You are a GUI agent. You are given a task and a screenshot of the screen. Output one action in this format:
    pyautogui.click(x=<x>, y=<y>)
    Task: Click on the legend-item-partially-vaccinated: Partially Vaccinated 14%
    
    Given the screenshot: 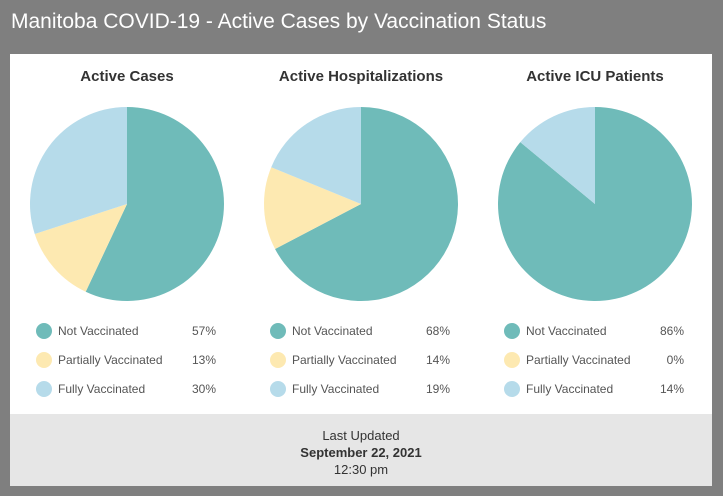 What is the action you would take?
    pyautogui.click(x=360, y=360)
    